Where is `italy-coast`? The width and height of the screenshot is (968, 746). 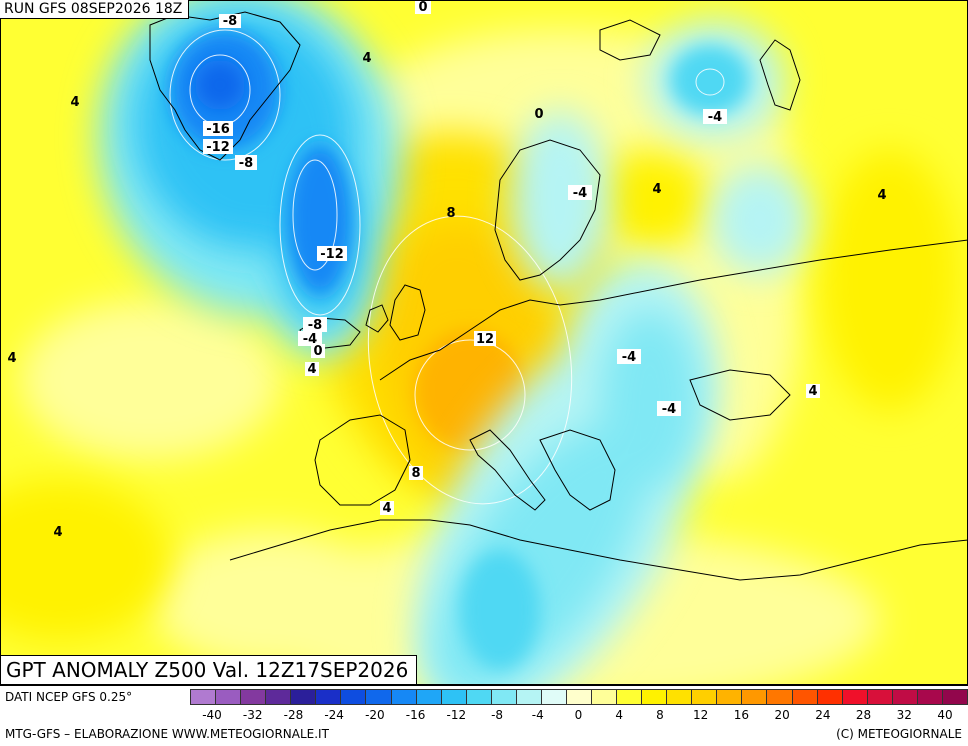 italy-coast is located at coordinates (507, 470).